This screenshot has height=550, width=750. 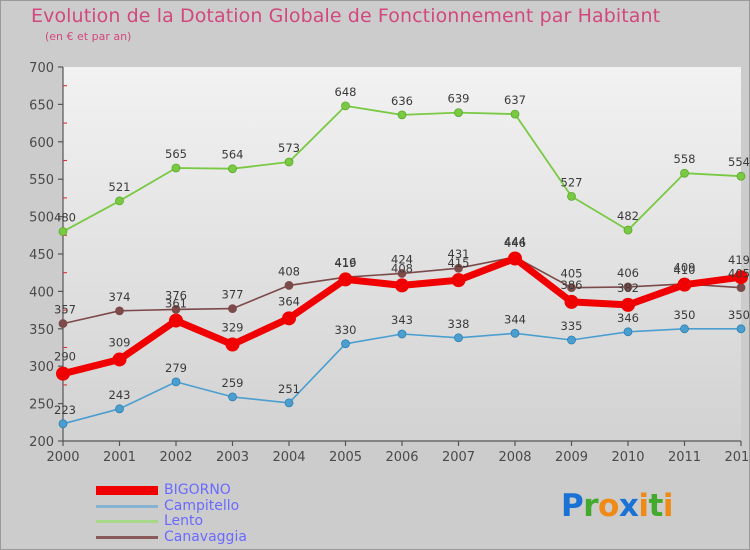 I want to click on legend-item-label: BIGORNO, so click(x=197, y=490).